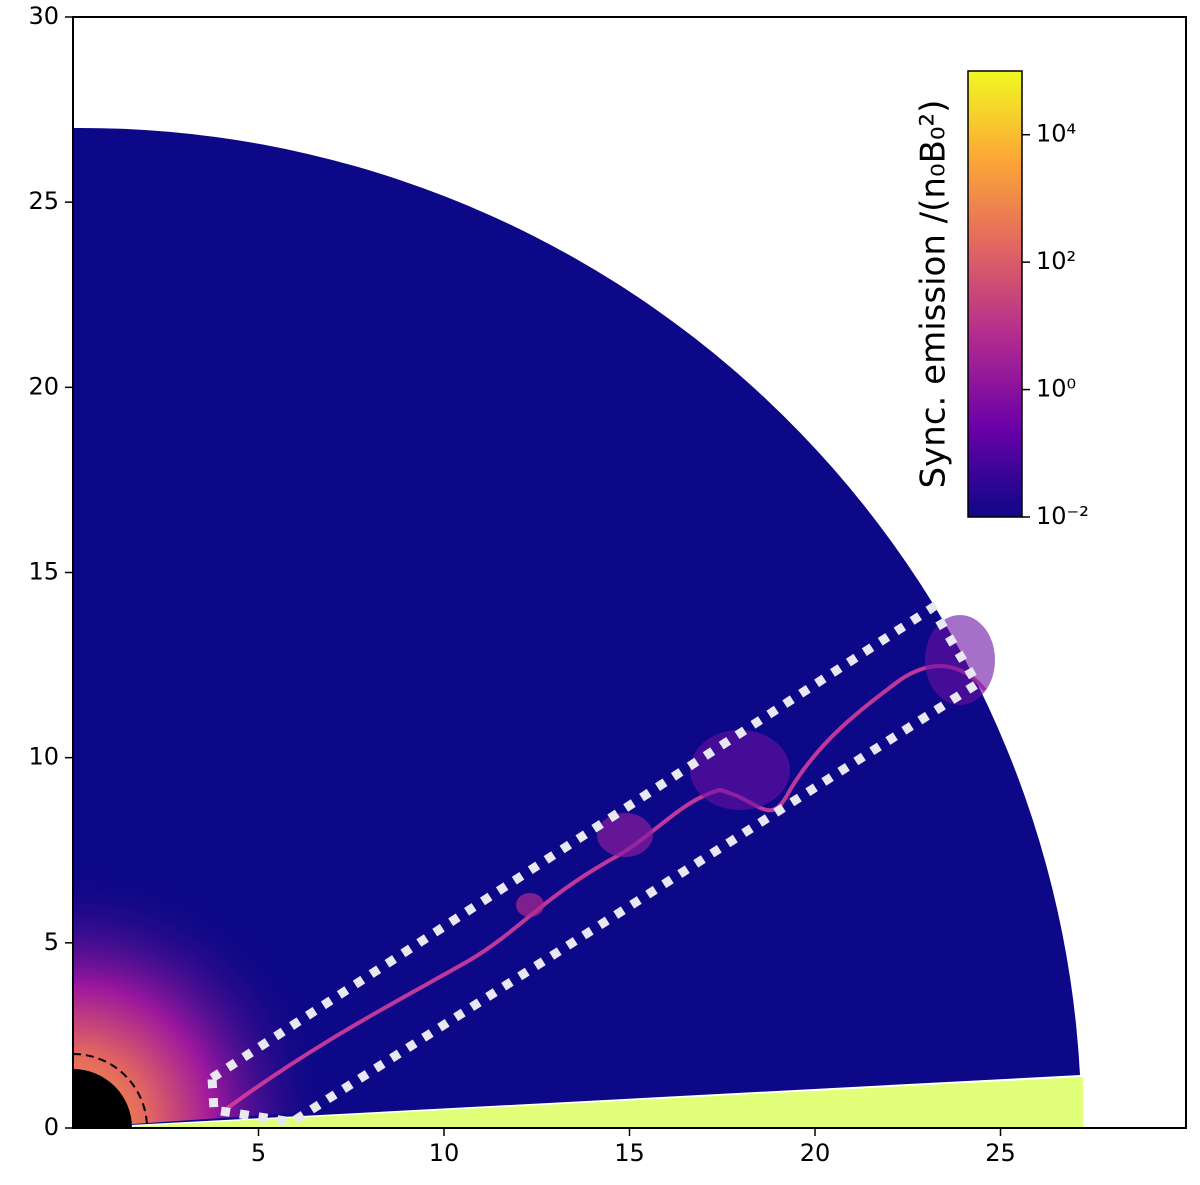  I want to click on y-tick-label: 0, so click(51, 1127).